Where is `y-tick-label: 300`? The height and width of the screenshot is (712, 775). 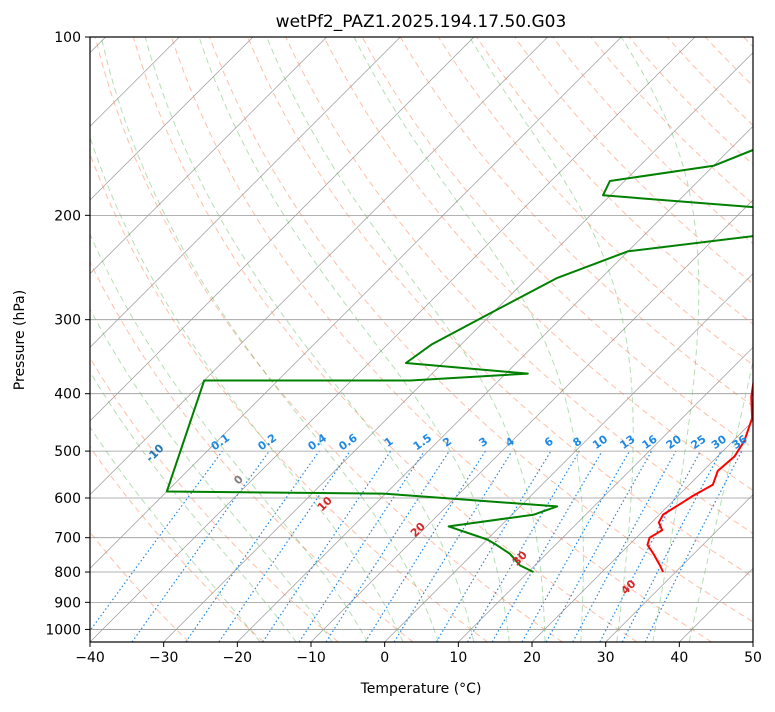
y-tick-label: 300 is located at coordinates (67, 321).